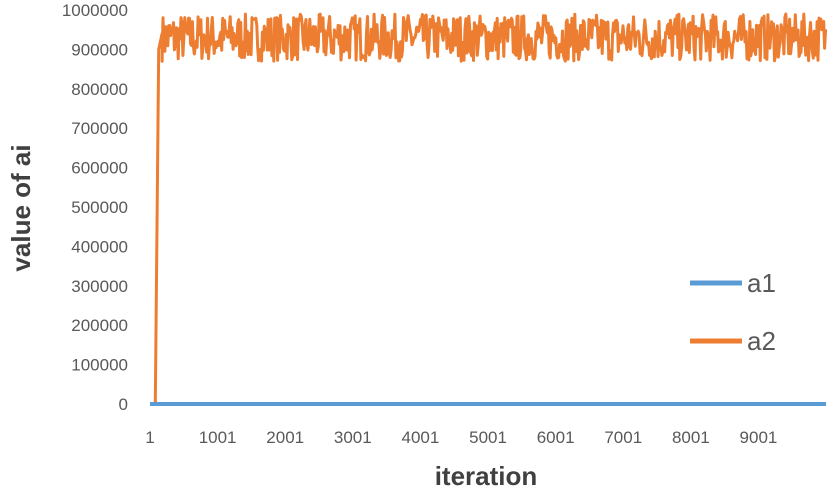  Describe the element at coordinates (461, 437) in the screenshot. I see `x-axis-ticks: 1 1001 2001 3001 4001 5001 6001 7001 8001 9001` at that location.